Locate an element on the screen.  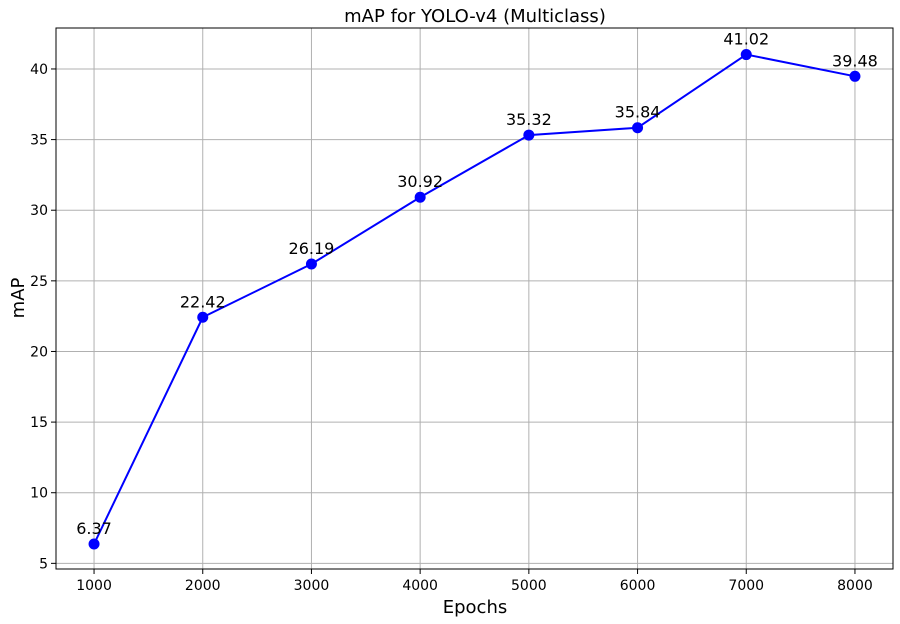
y-tick-label: 30 is located at coordinates (39, 211).